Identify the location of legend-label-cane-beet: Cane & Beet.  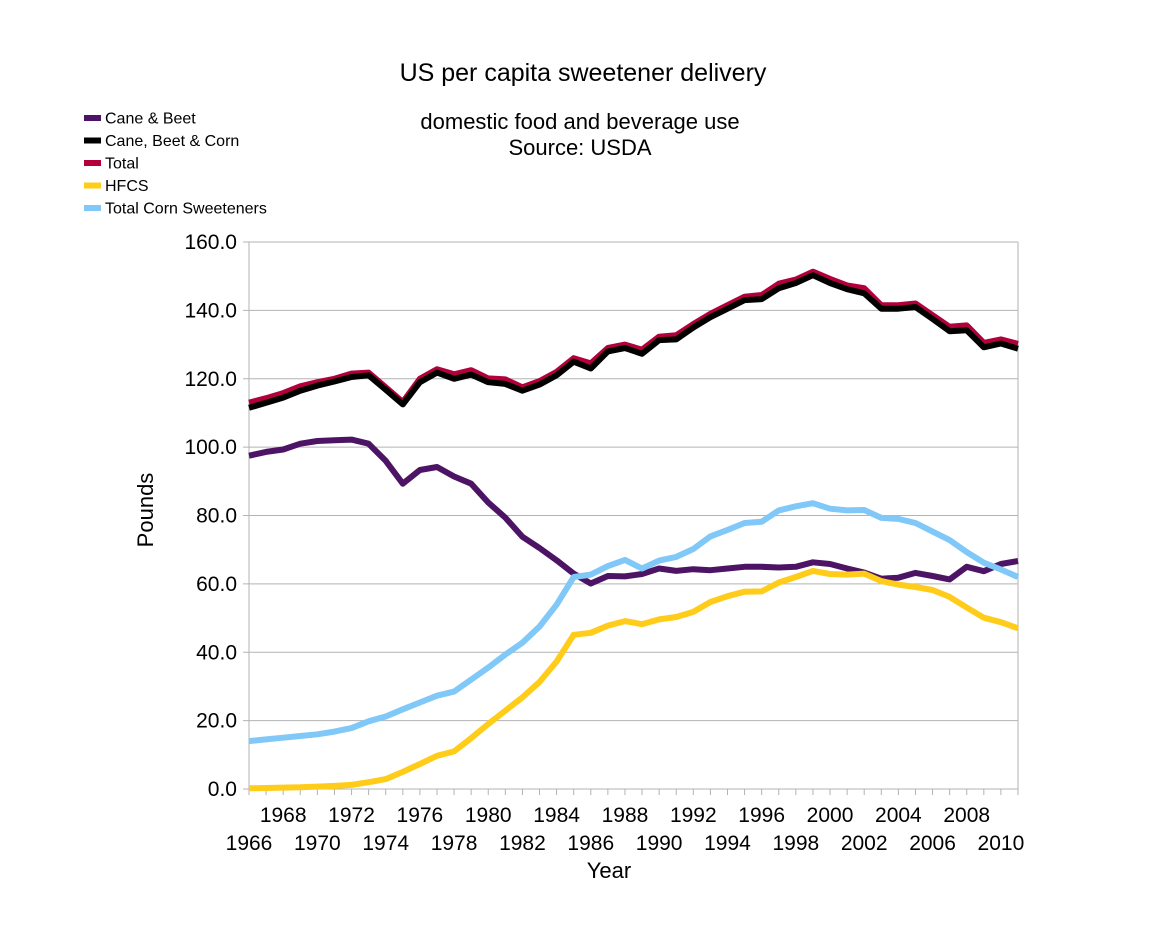
(150, 119).